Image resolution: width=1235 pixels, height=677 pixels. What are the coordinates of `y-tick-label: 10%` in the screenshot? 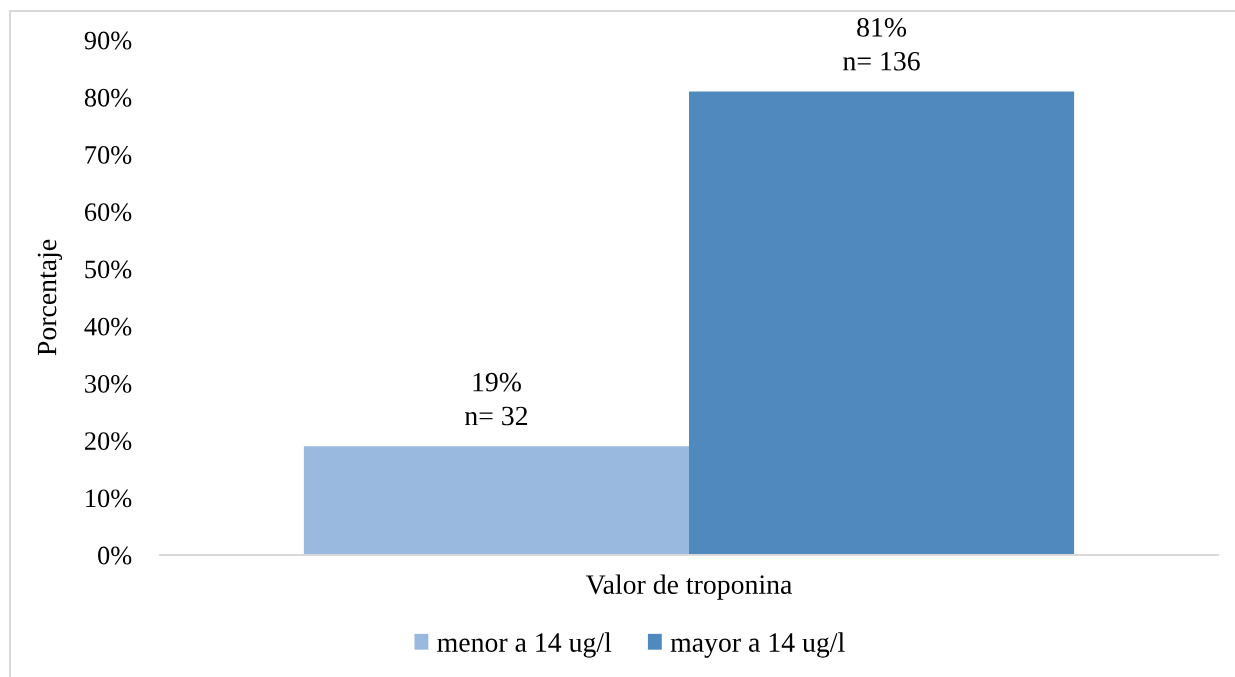 It's located at (109, 498).